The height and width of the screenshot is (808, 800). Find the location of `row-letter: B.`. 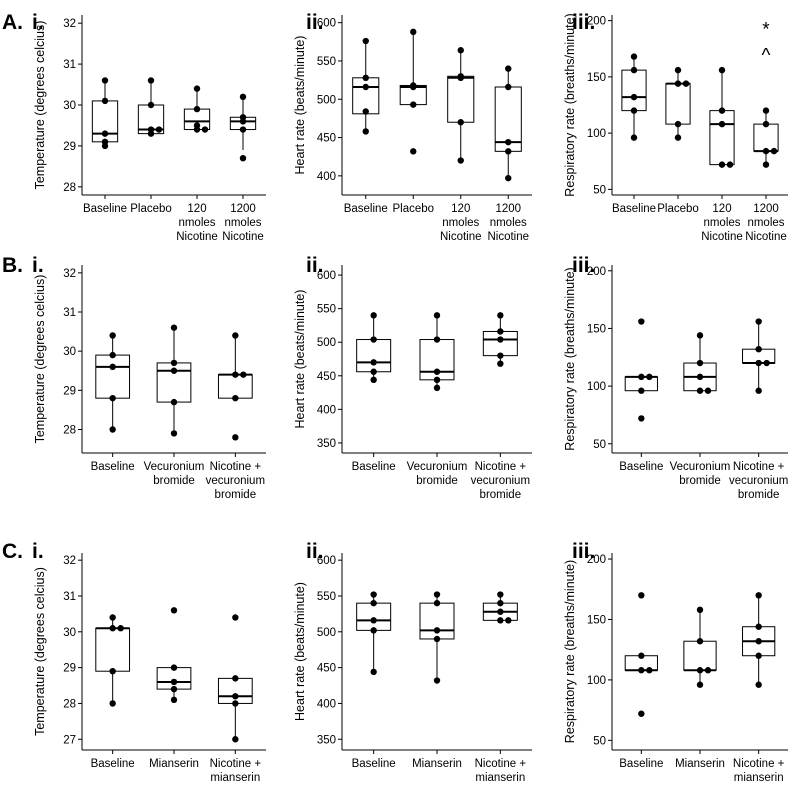

row-letter: B. is located at coordinates (12, 265).